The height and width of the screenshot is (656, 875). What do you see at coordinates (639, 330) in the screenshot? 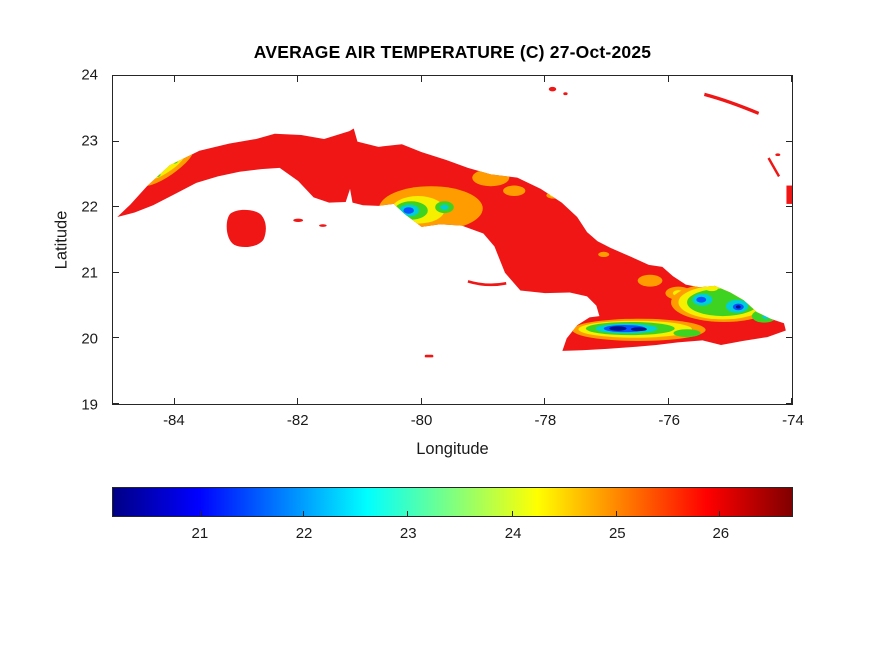
I see `sierra-maestra-cool-region` at bounding box center [639, 330].